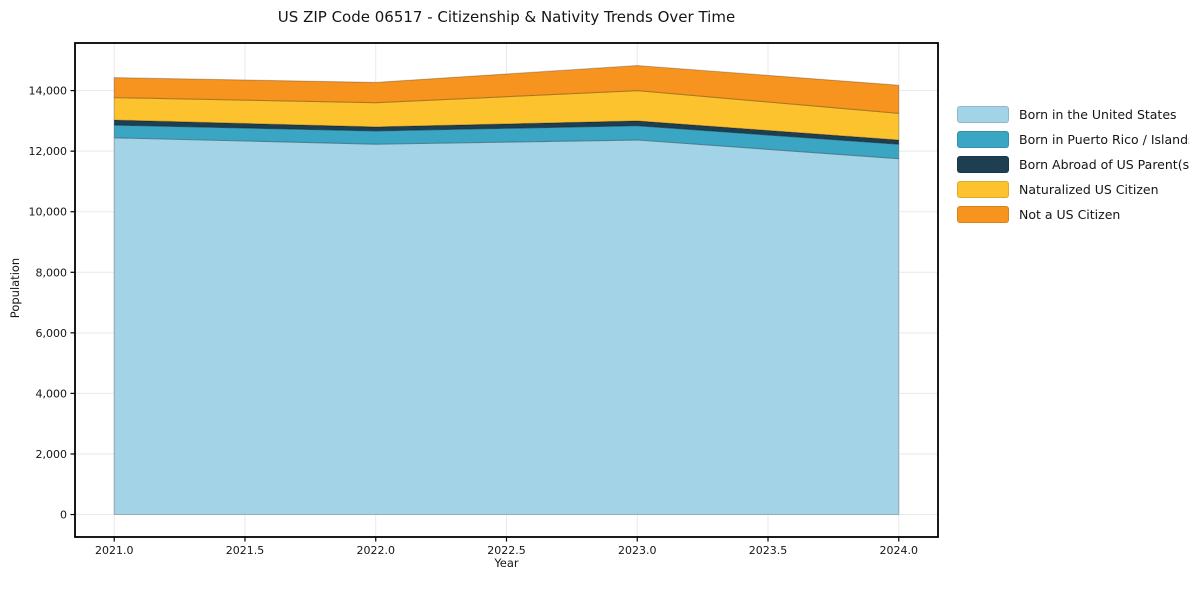  What do you see at coordinates (506, 89) in the screenshot?
I see `area-not-a-us-citizen` at bounding box center [506, 89].